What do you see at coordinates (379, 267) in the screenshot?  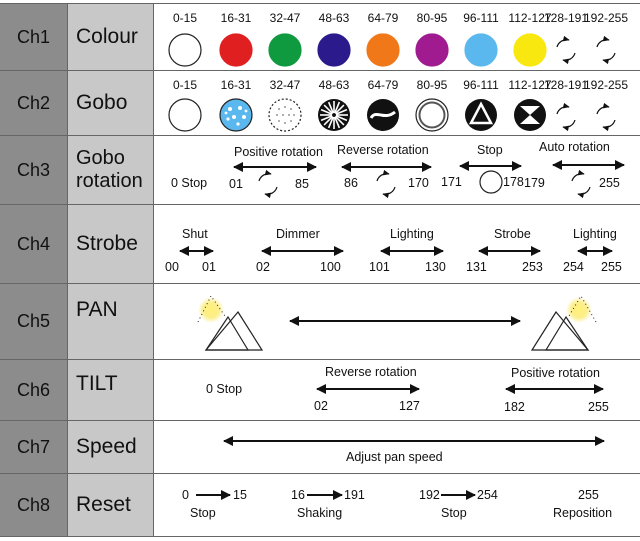 I see `value-lighting-start: 101` at bounding box center [379, 267].